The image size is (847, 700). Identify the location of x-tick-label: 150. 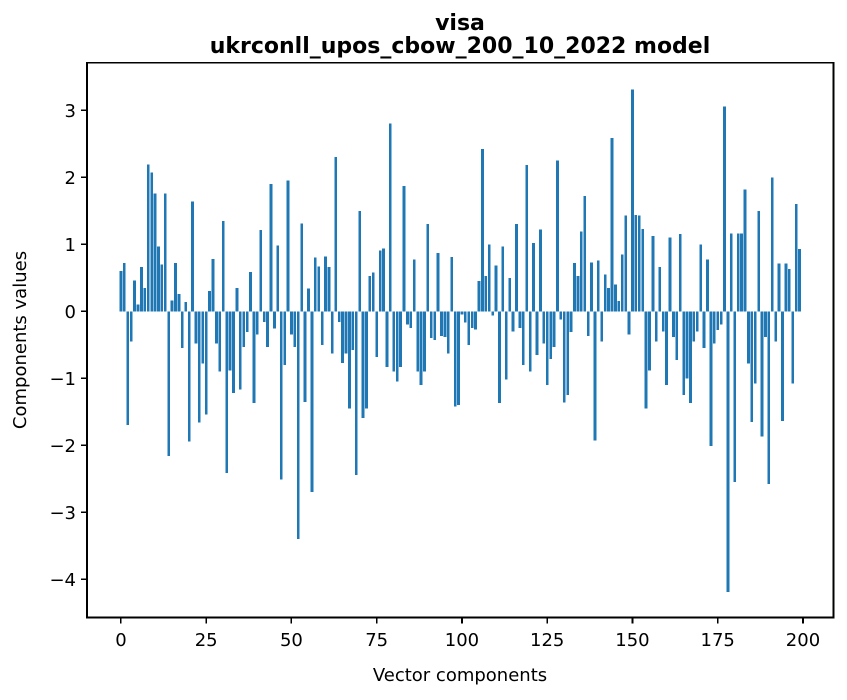
(632, 640).